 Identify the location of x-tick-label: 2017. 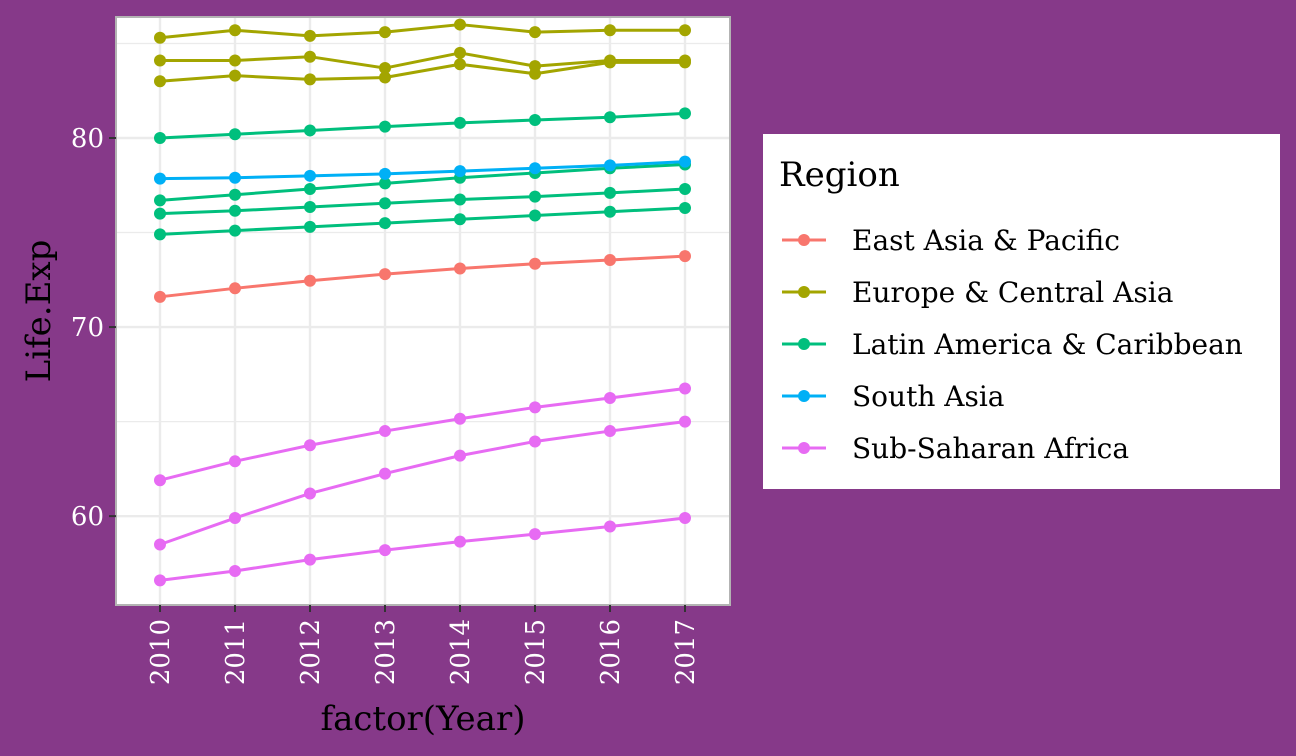
(686, 652).